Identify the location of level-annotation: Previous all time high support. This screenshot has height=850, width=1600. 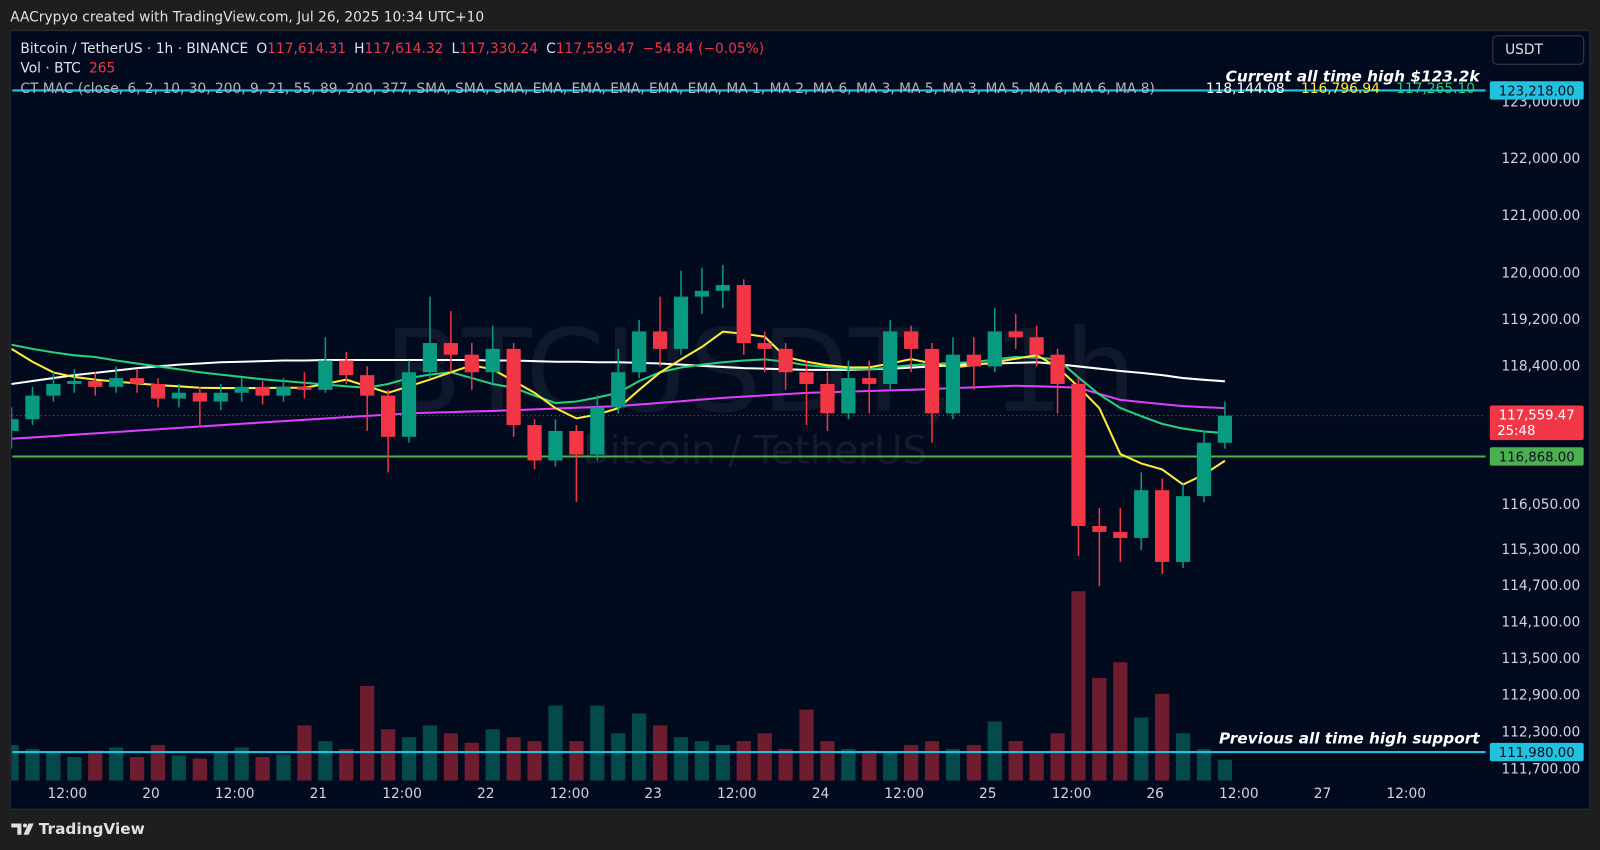
(1349, 738).